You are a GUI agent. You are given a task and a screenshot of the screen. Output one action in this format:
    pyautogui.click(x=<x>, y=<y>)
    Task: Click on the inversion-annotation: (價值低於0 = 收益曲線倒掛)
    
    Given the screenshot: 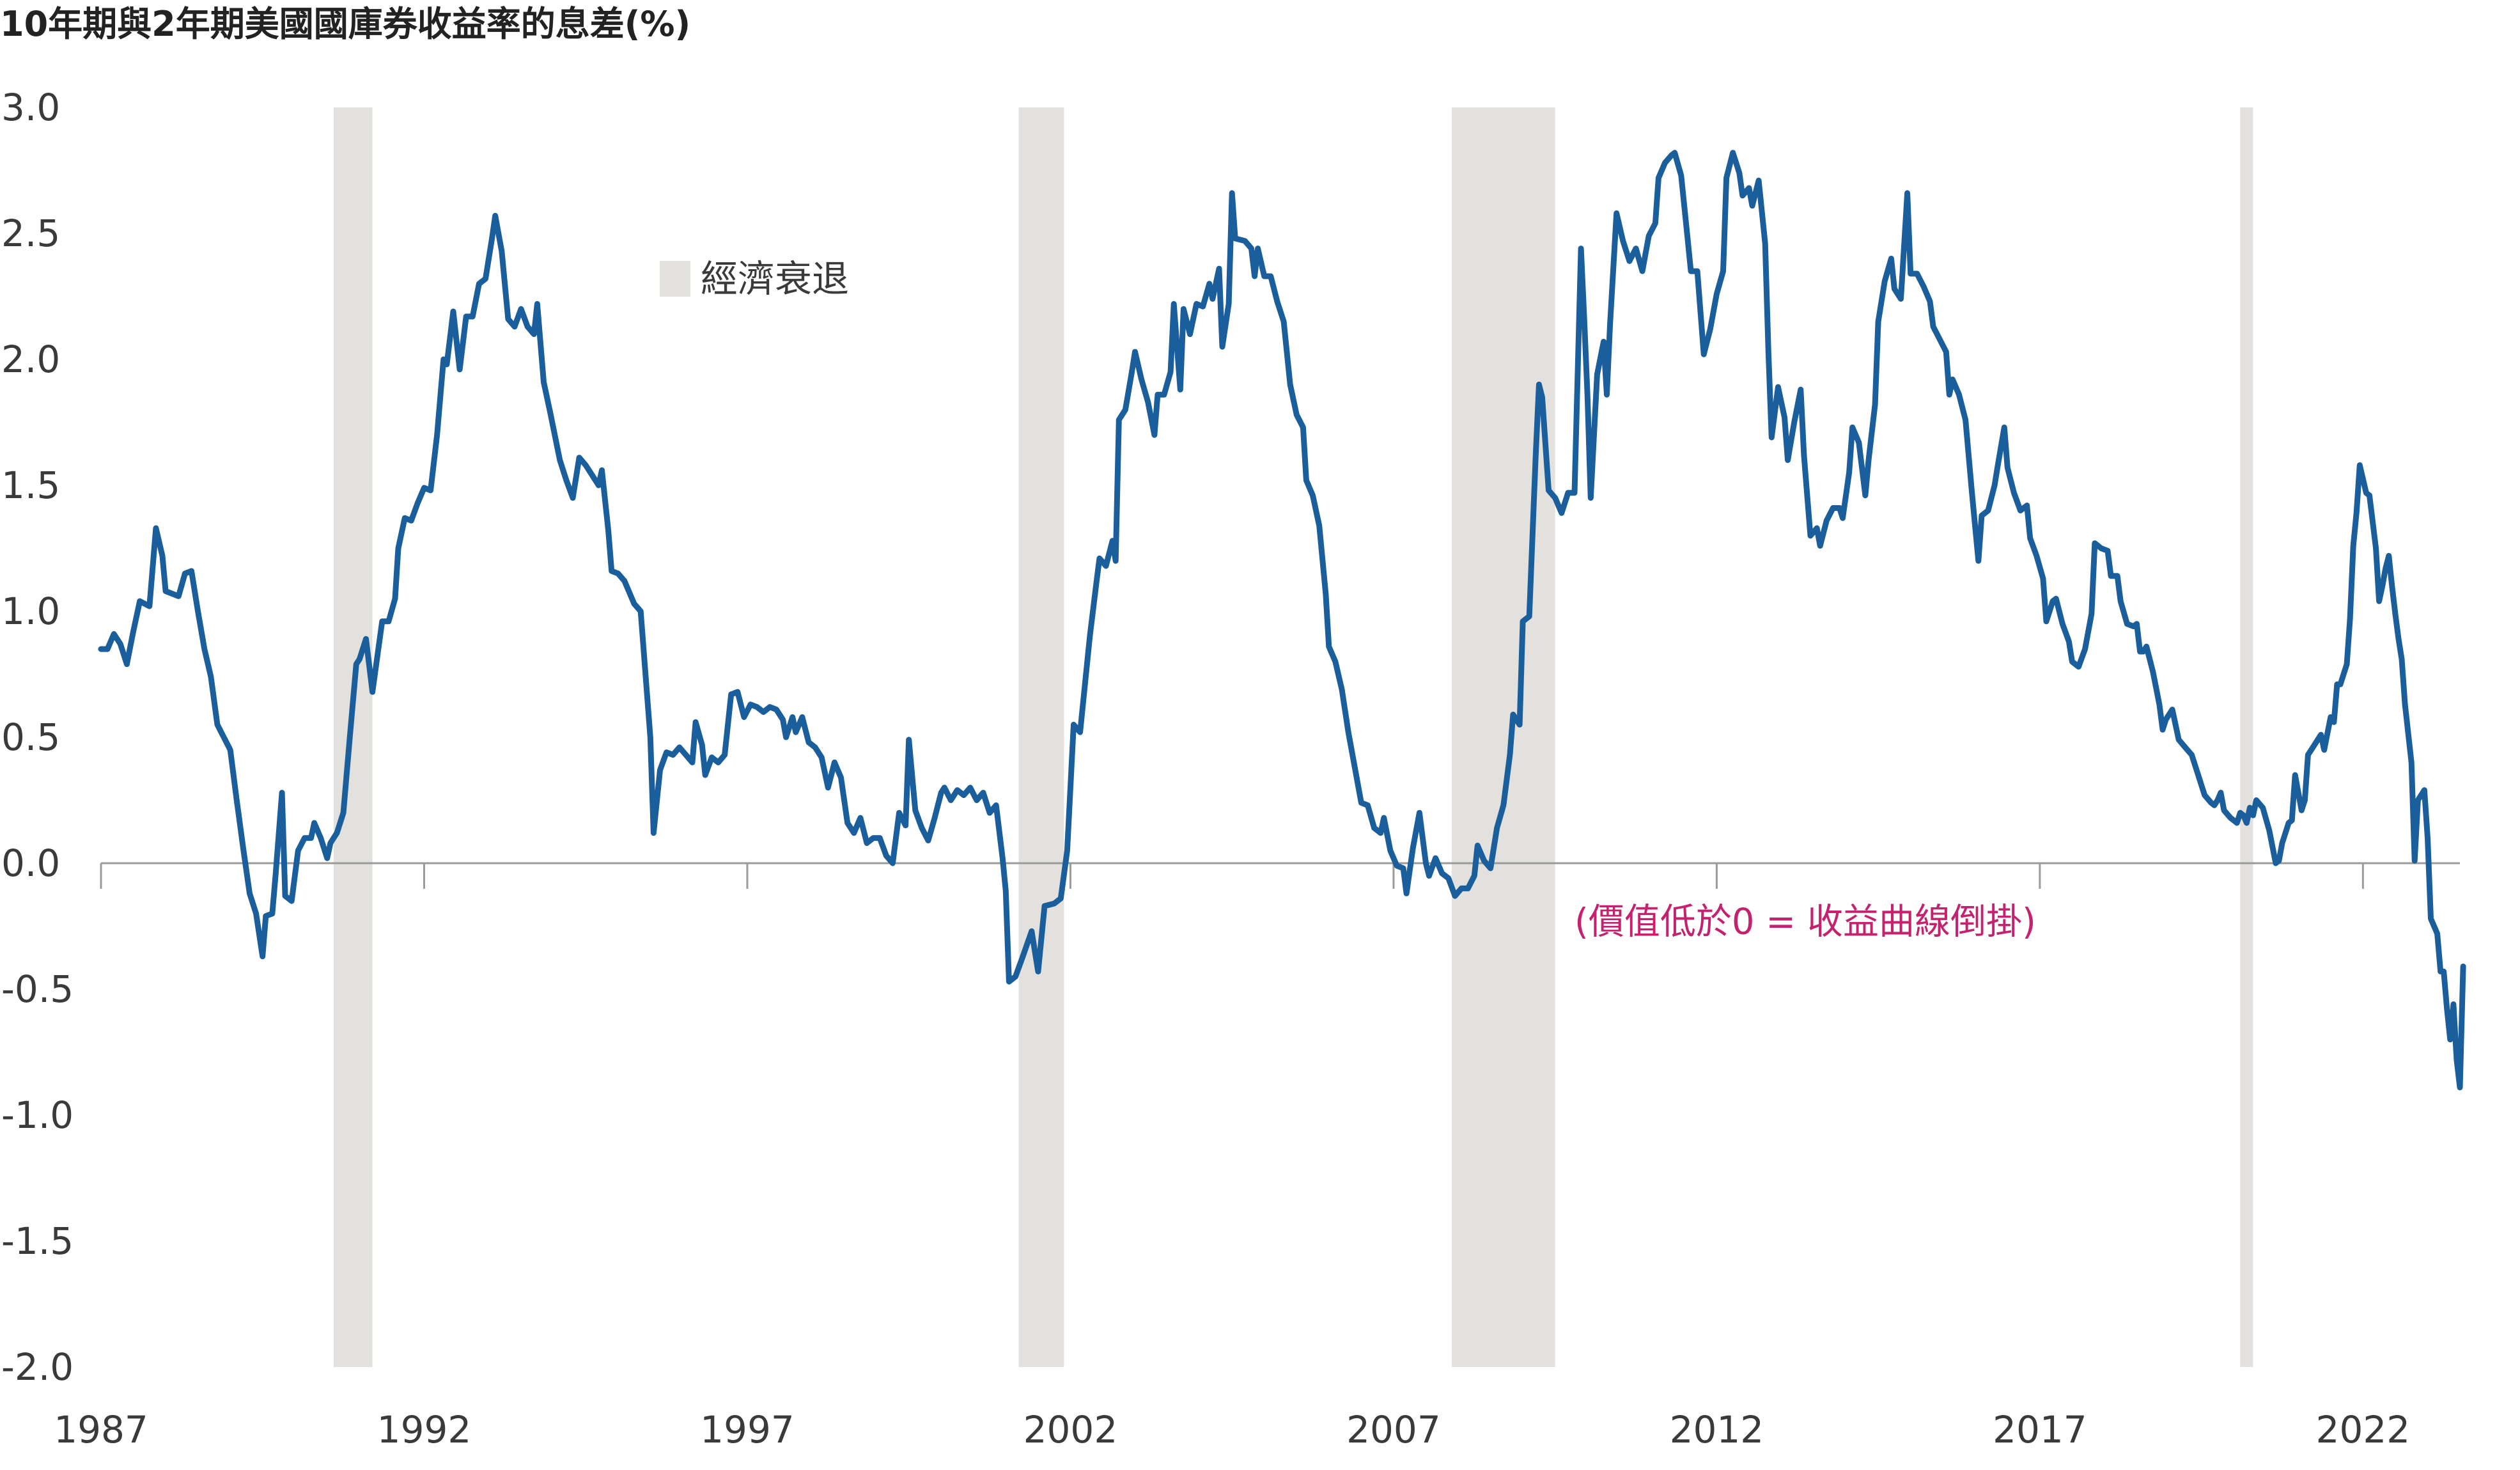 What is the action you would take?
    pyautogui.click(x=1805, y=921)
    